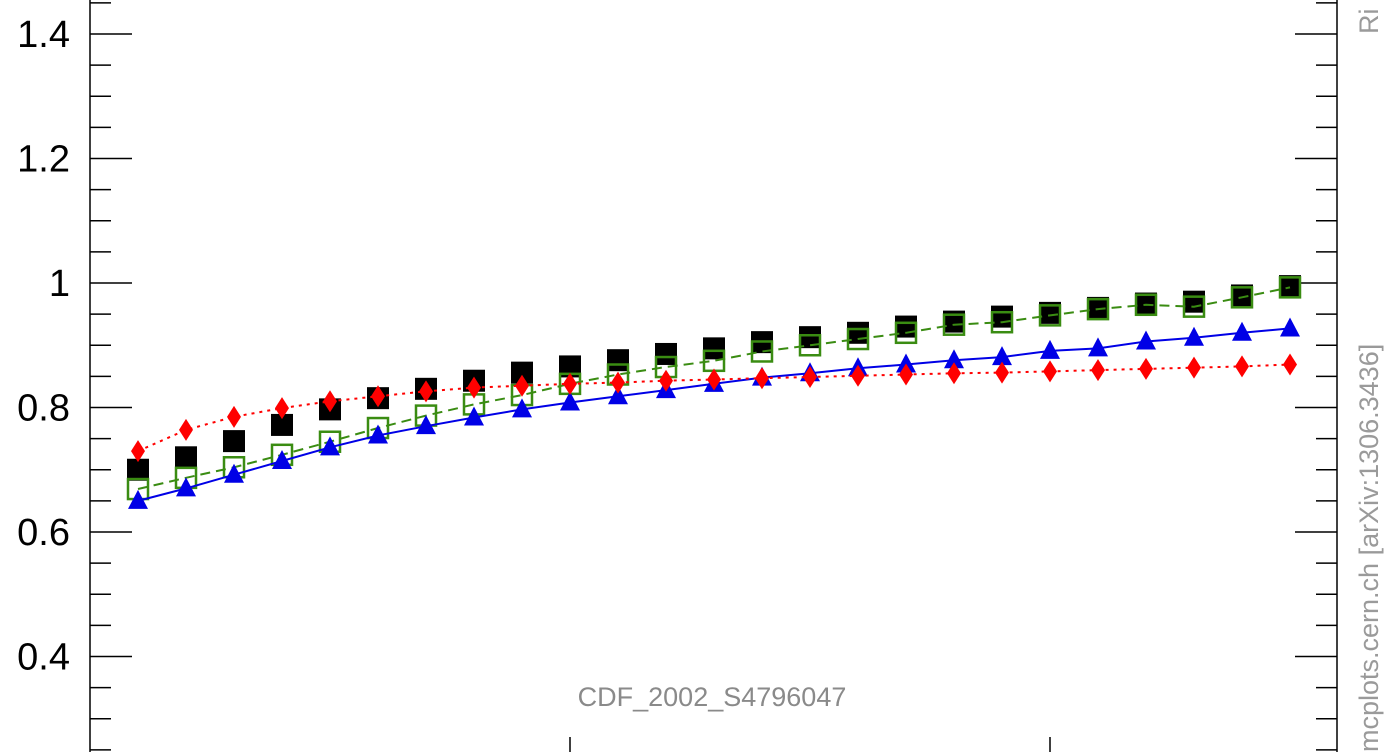  Describe the element at coordinates (43, 160) in the screenshot. I see `y-tick-label: 1.2` at that location.